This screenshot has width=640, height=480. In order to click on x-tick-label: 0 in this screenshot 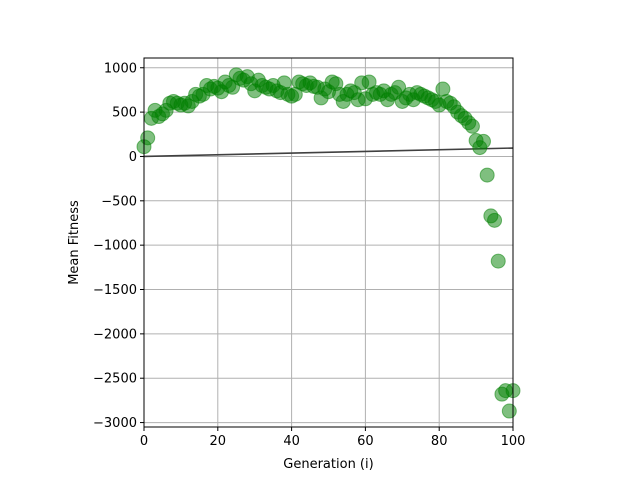, I will do `click(144, 441)`.